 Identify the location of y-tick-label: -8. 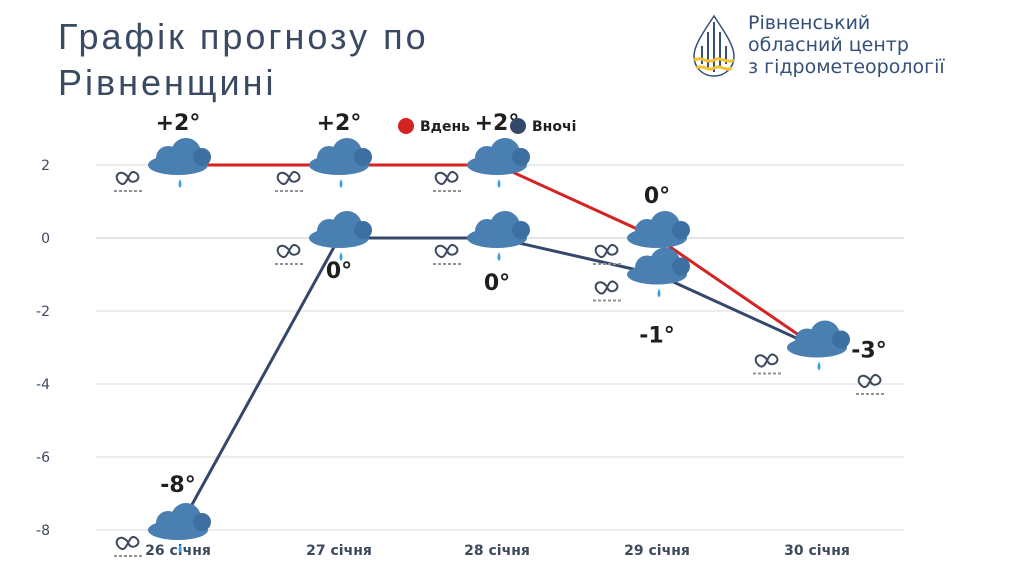
(43, 531).